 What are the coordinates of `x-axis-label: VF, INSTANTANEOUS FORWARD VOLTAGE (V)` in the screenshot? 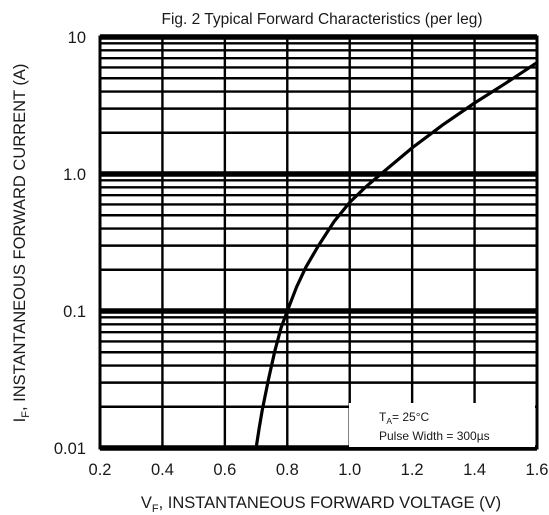 It's located at (321, 504).